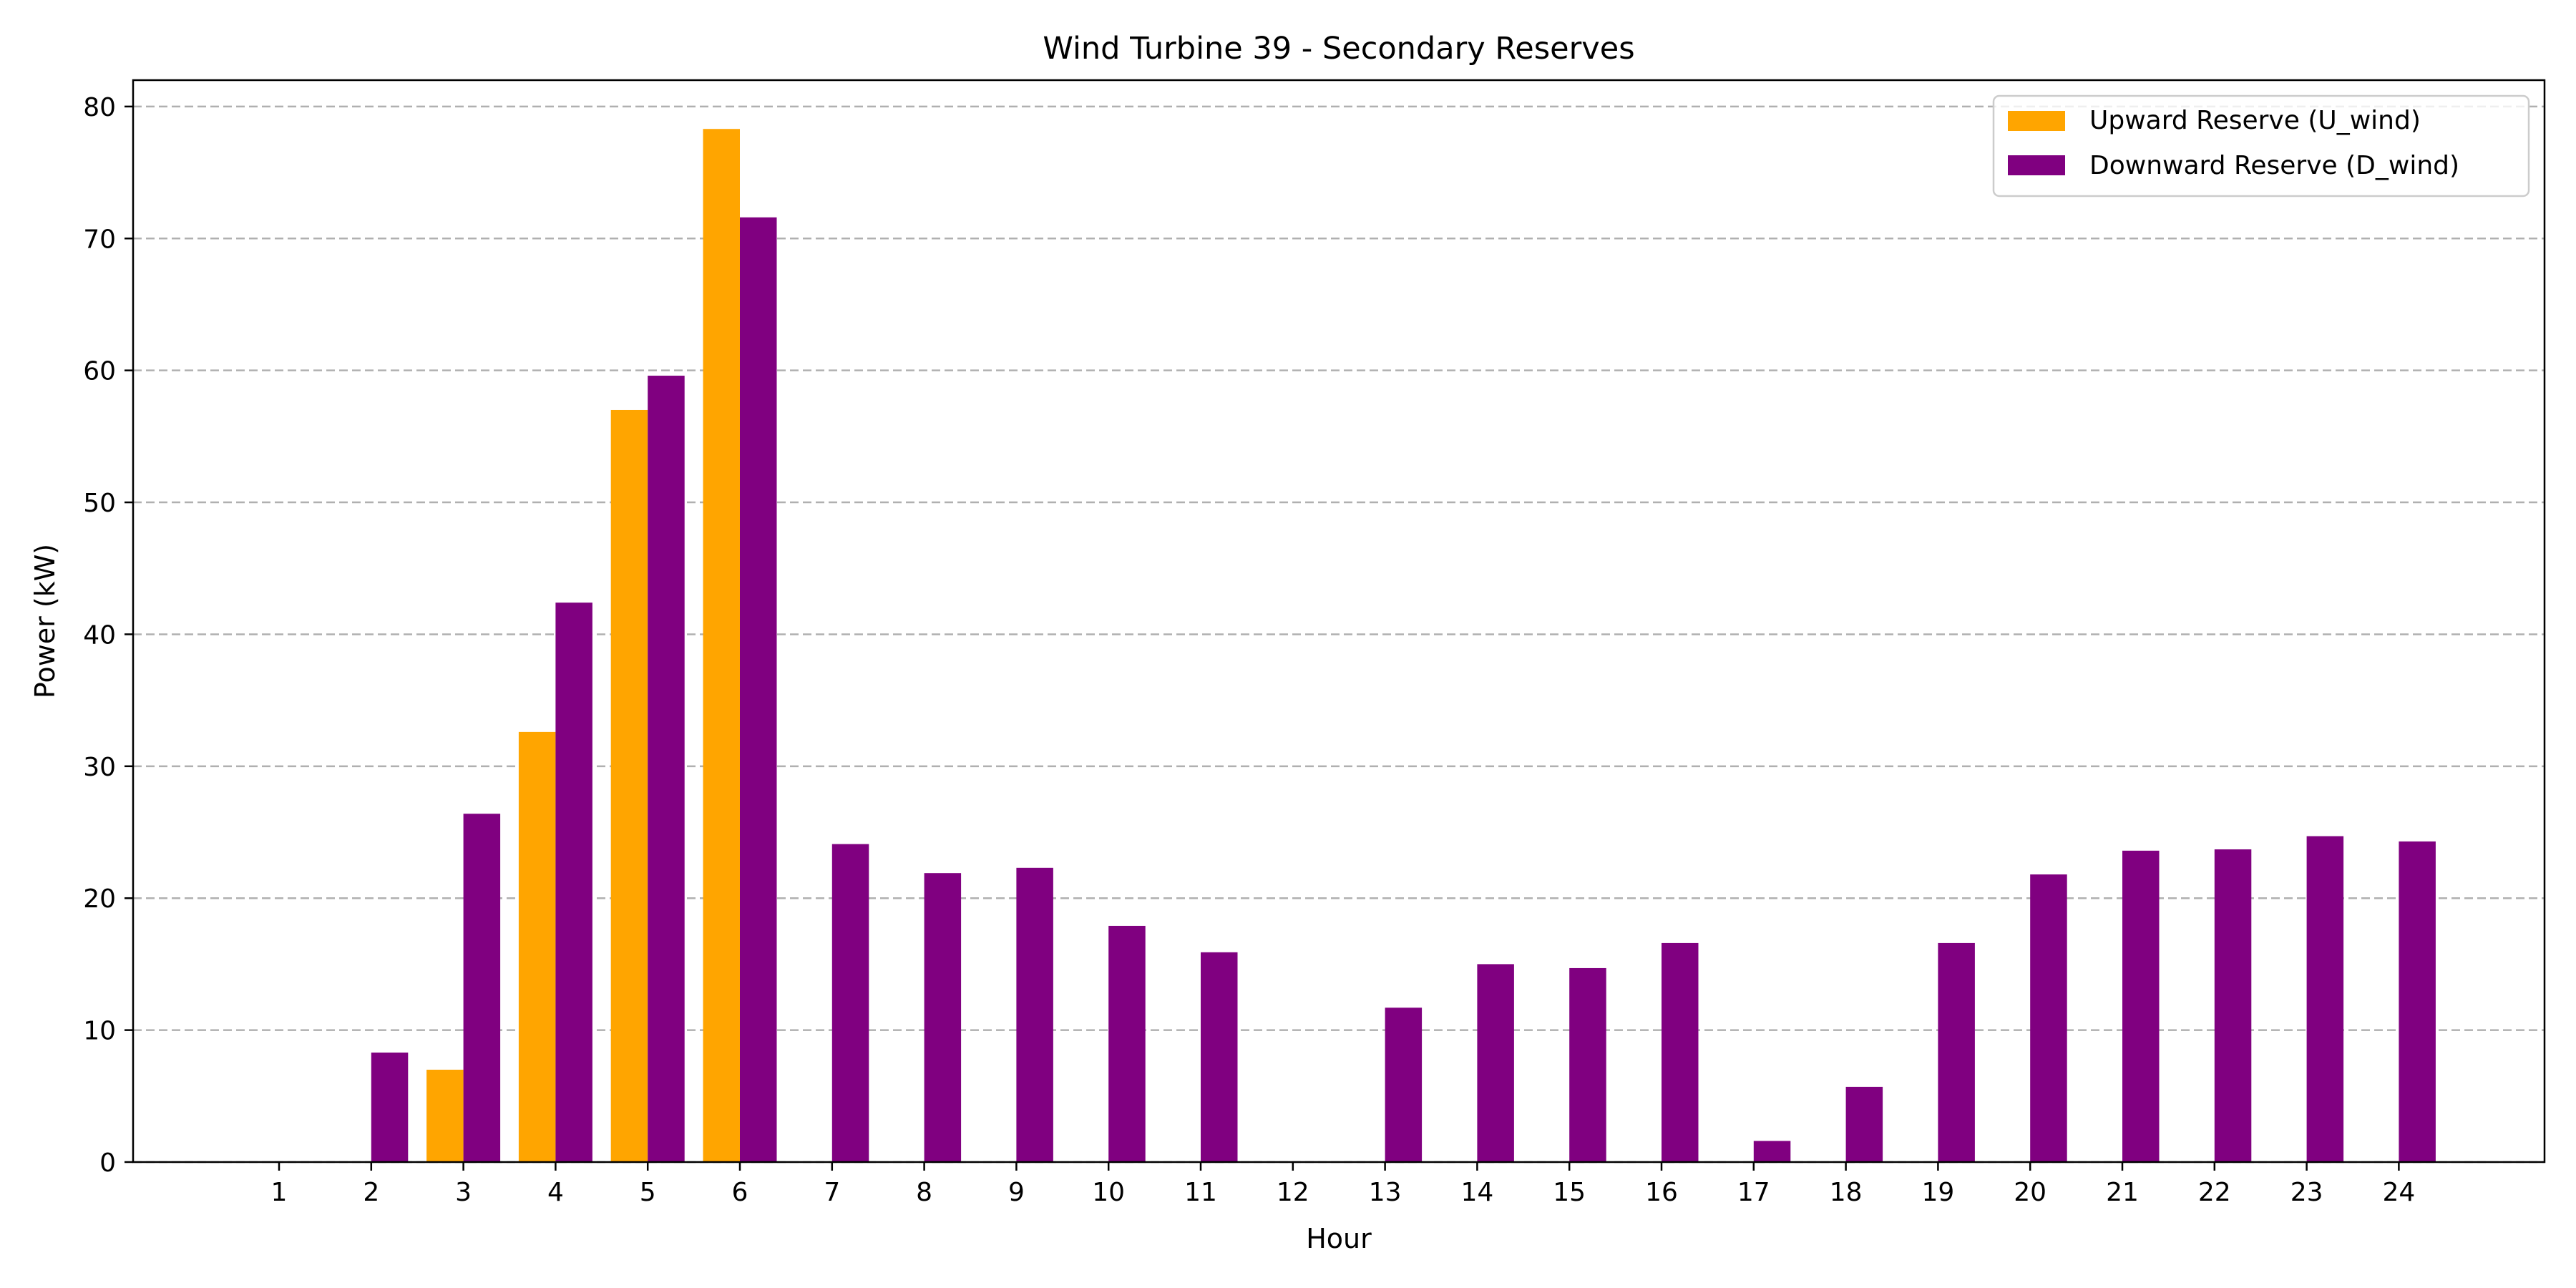 The width and height of the screenshot is (2576, 1288). Describe the element at coordinates (1937, 1192) in the screenshot. I see `x-tick-label: 19` at that location.